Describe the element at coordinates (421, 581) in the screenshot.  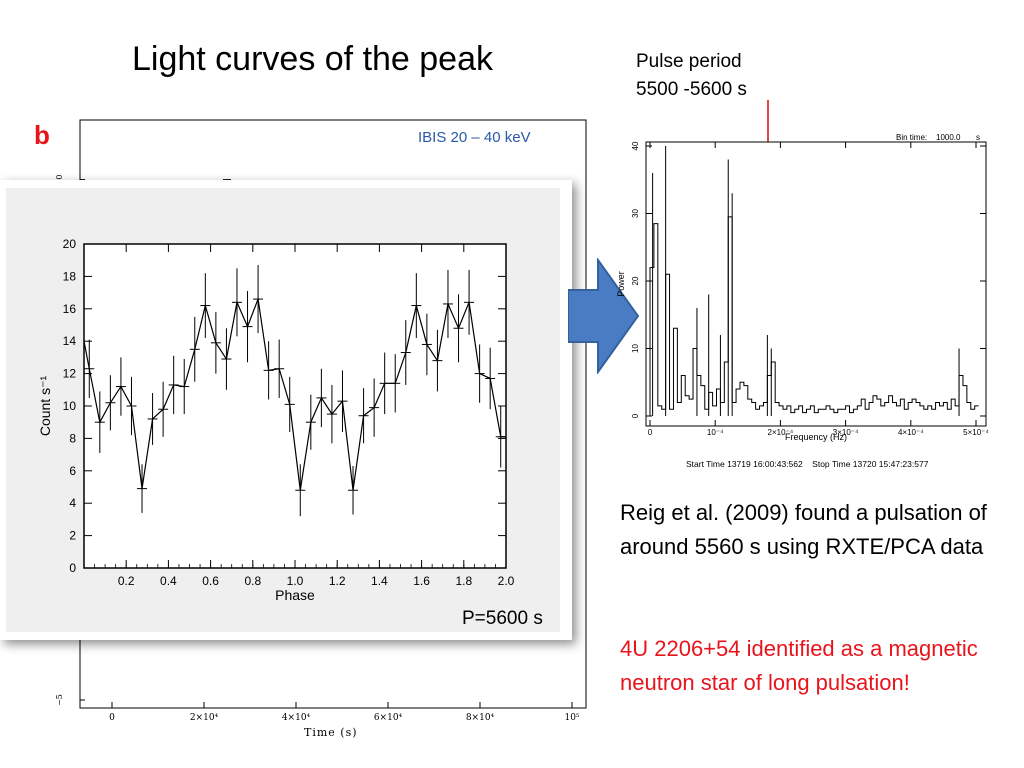
I see `fold-x-tick-label: 1.6` at that location.